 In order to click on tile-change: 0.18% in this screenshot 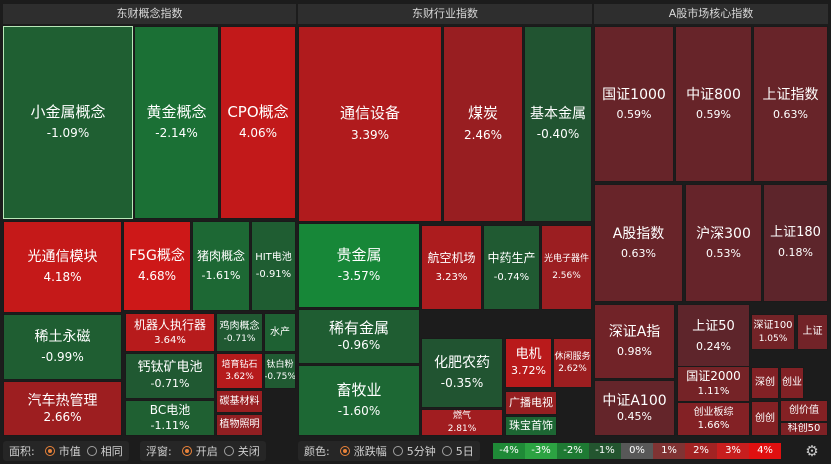, I will do `click(795, 253)`.